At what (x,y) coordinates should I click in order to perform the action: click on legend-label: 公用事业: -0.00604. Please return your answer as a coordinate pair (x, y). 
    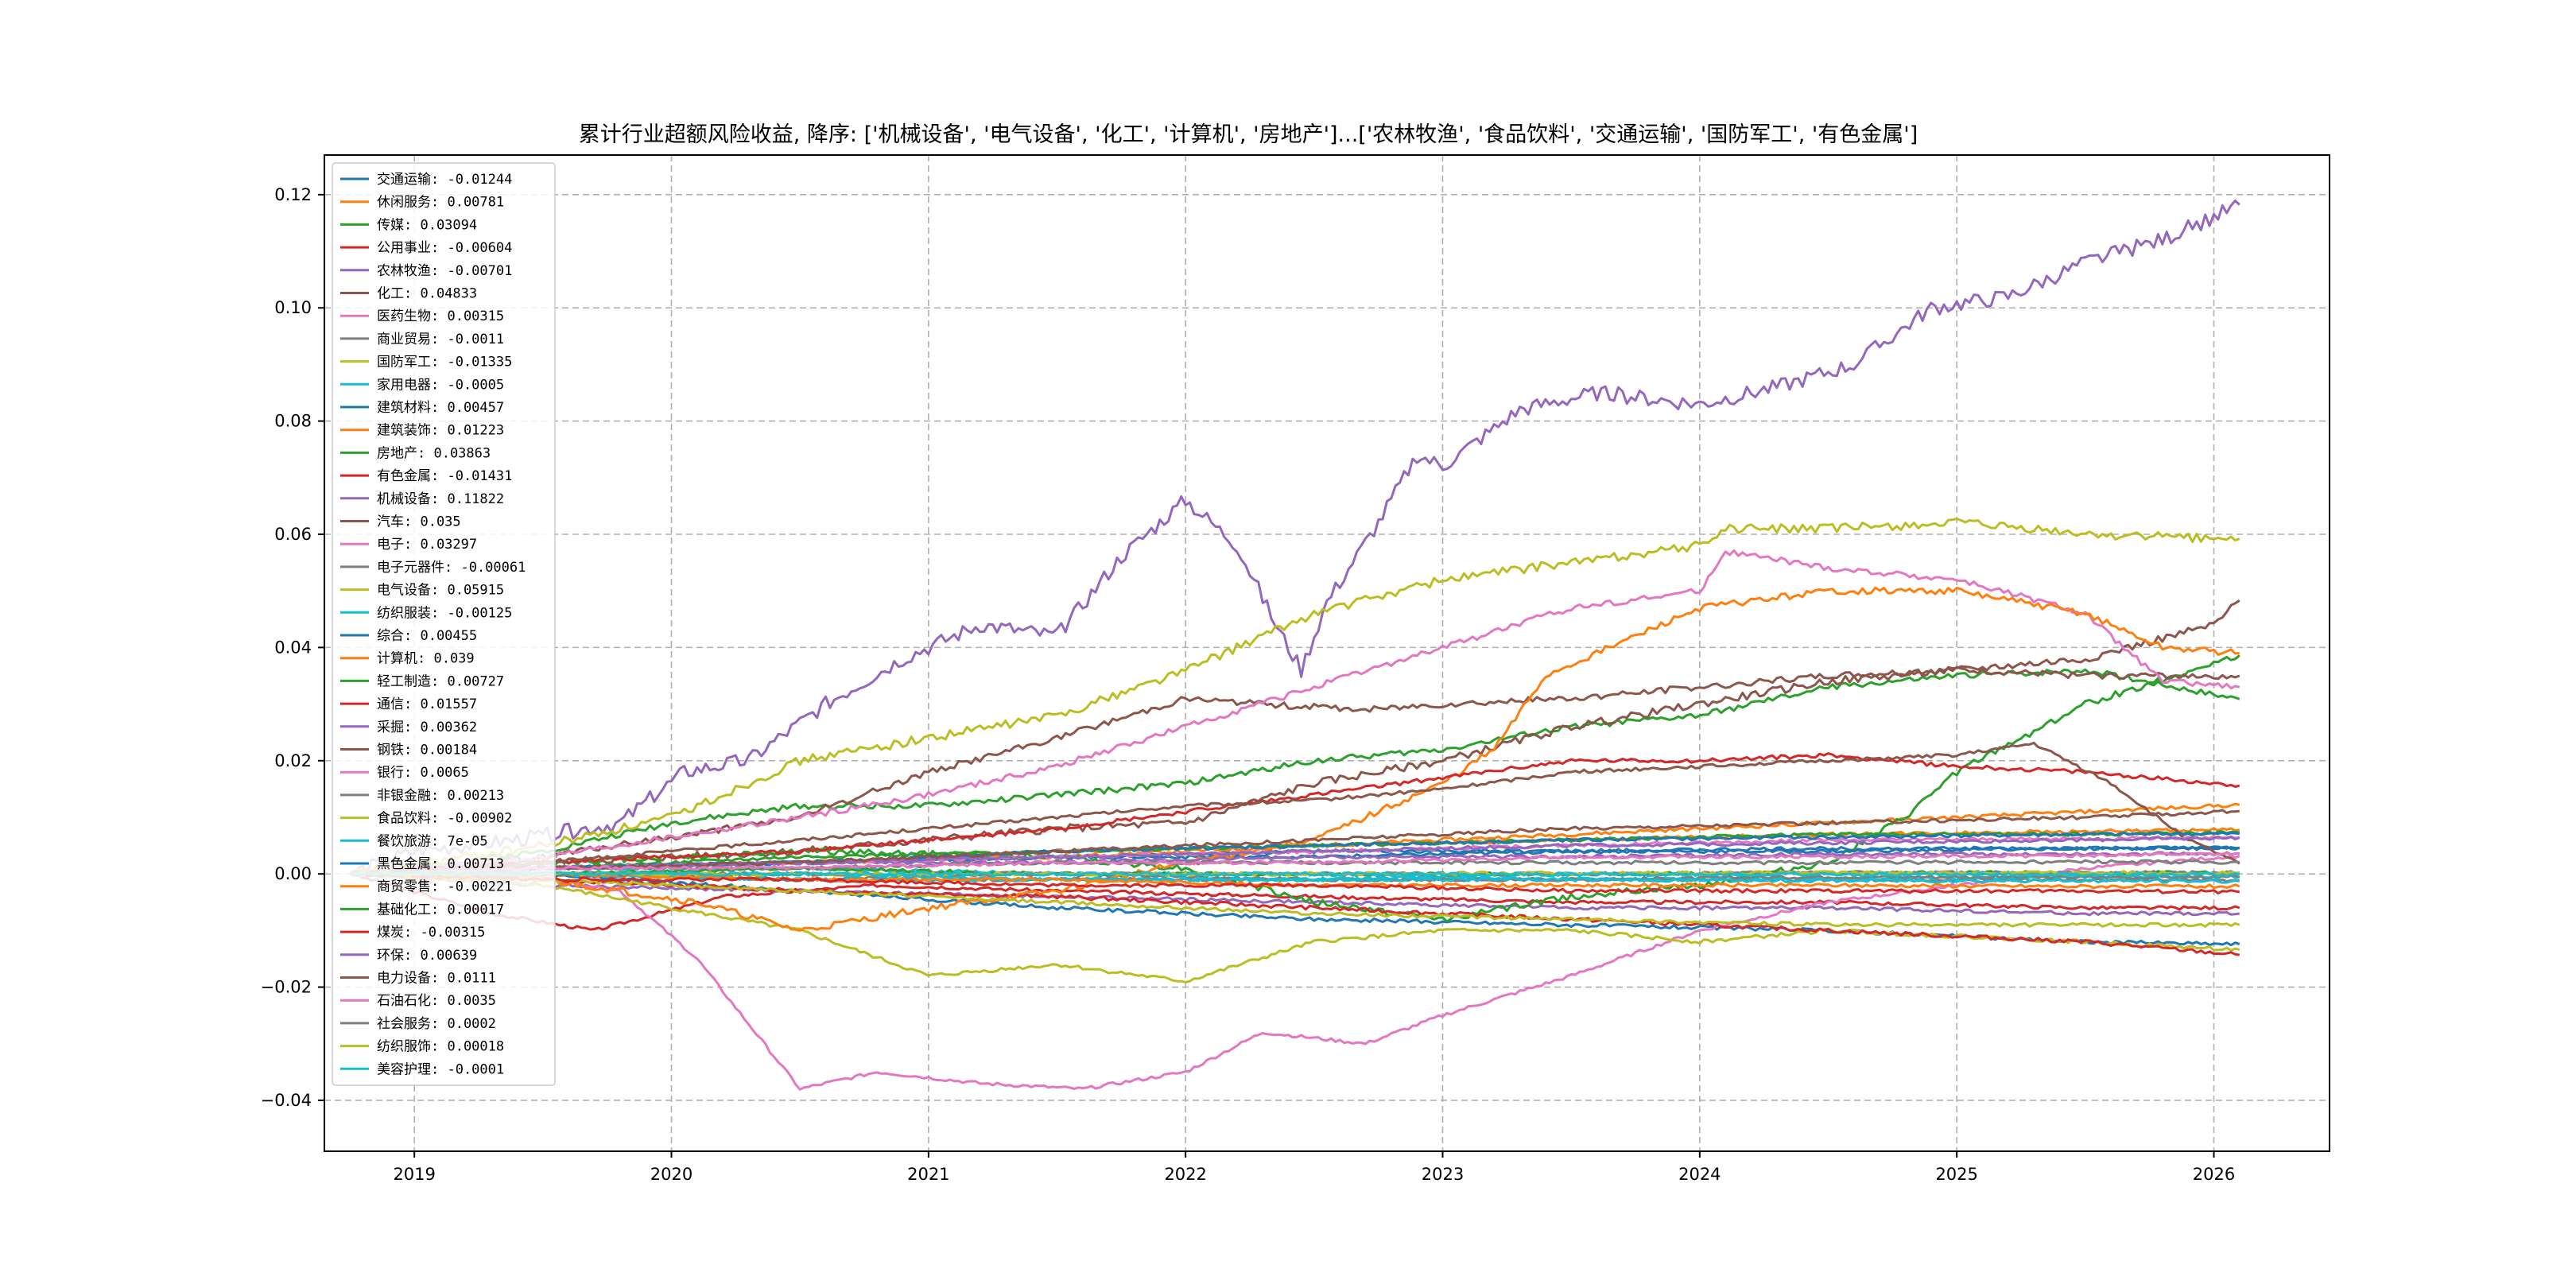
    Looking at the image, I should click on (444, 248).